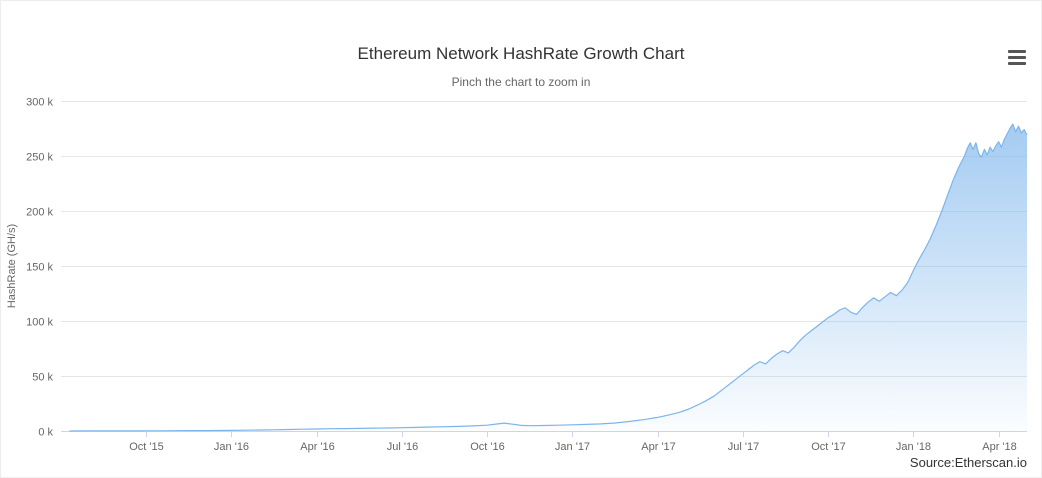  What do you see at coordinates (521, 82) in the screenshot?
I see `chart-subtitle: Pinch the chart to zoom in` at bounding box center [521, 82].